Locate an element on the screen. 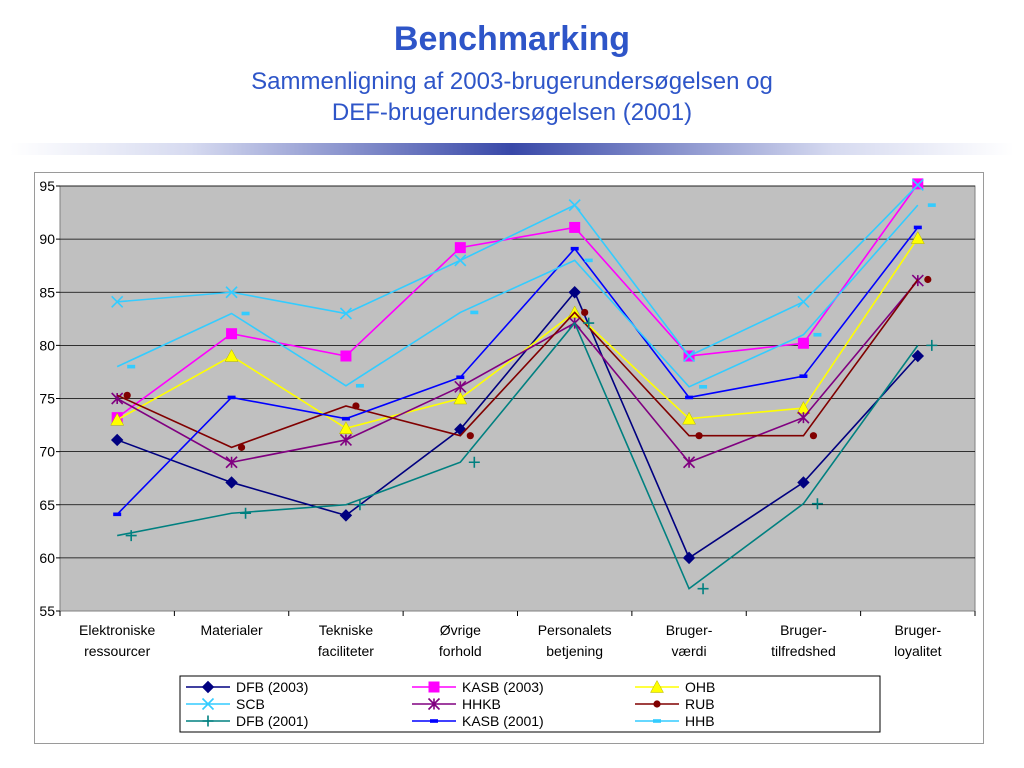 This screenshot has width=1024, height=768. y-tick-label: 80 is located at coordinates (47, 345).